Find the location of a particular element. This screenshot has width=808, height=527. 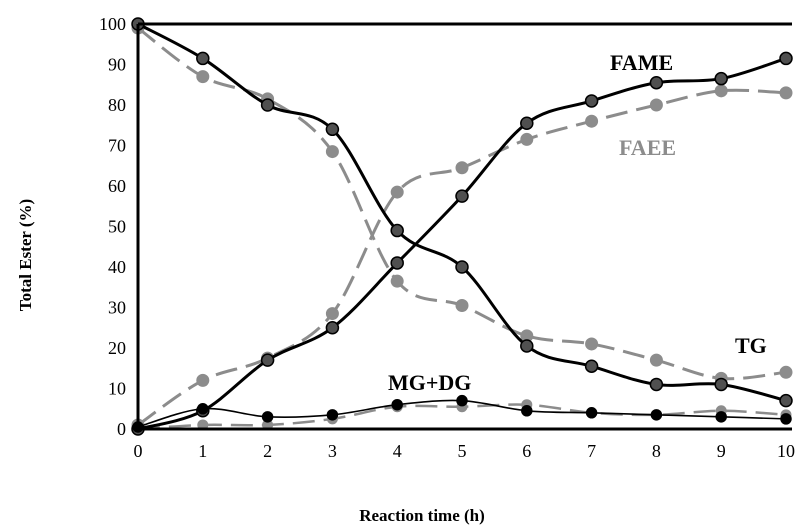

tg-annotation: TG is located at coordinates (751, 345).